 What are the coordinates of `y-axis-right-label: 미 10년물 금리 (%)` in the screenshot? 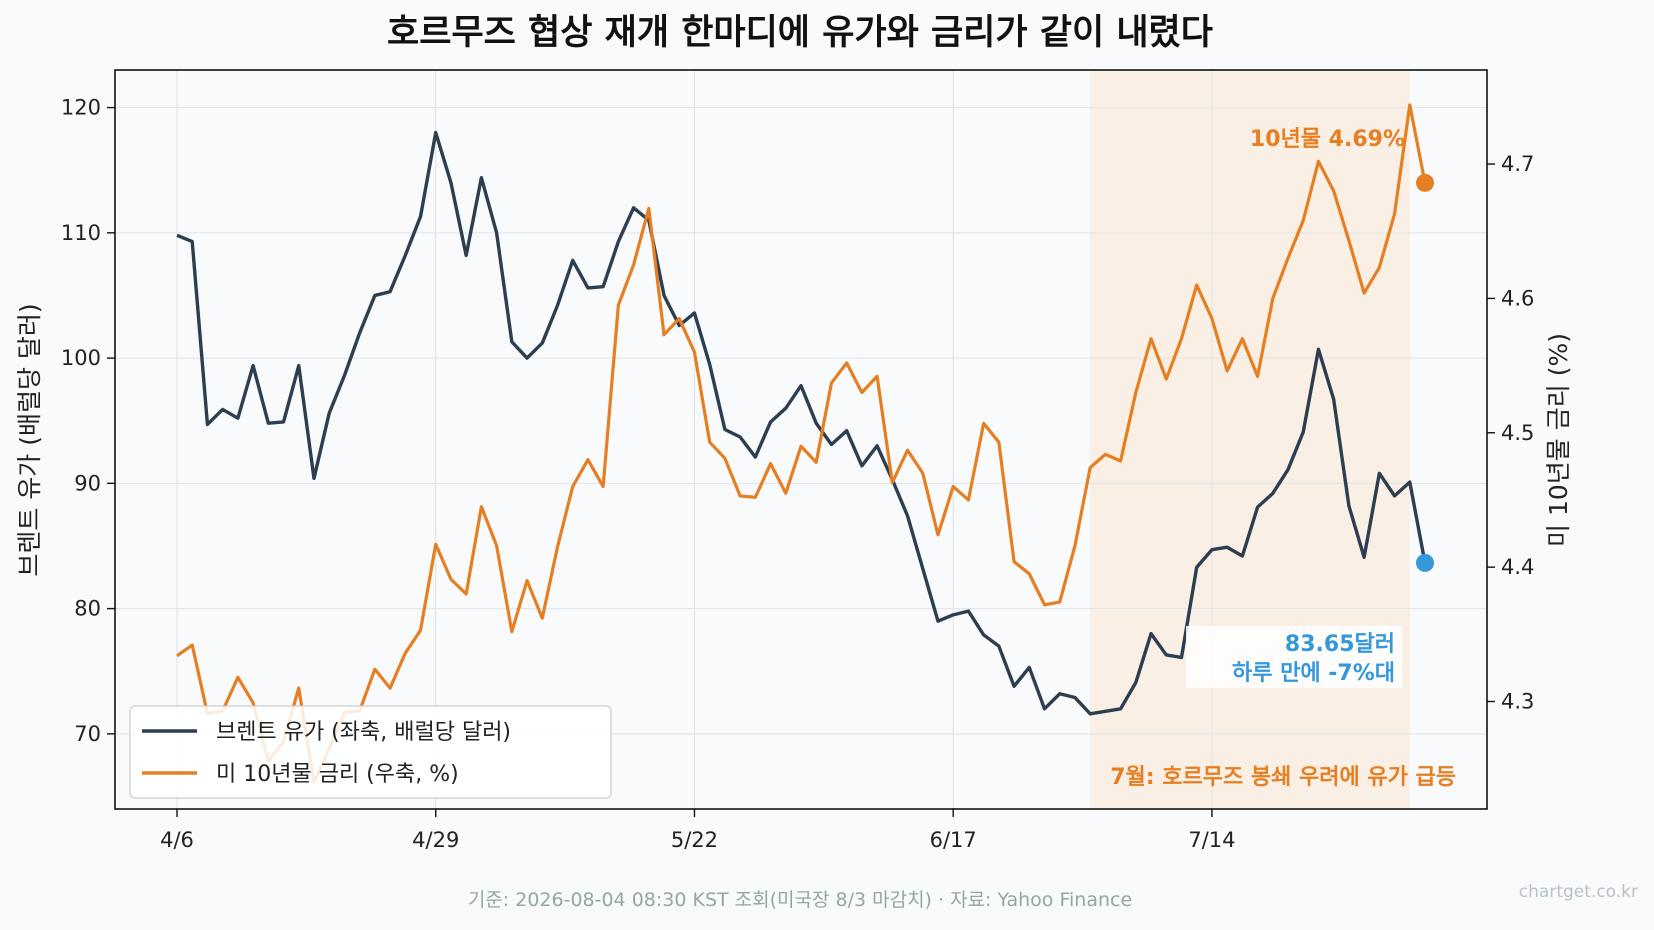 It's located at (1558, 440).